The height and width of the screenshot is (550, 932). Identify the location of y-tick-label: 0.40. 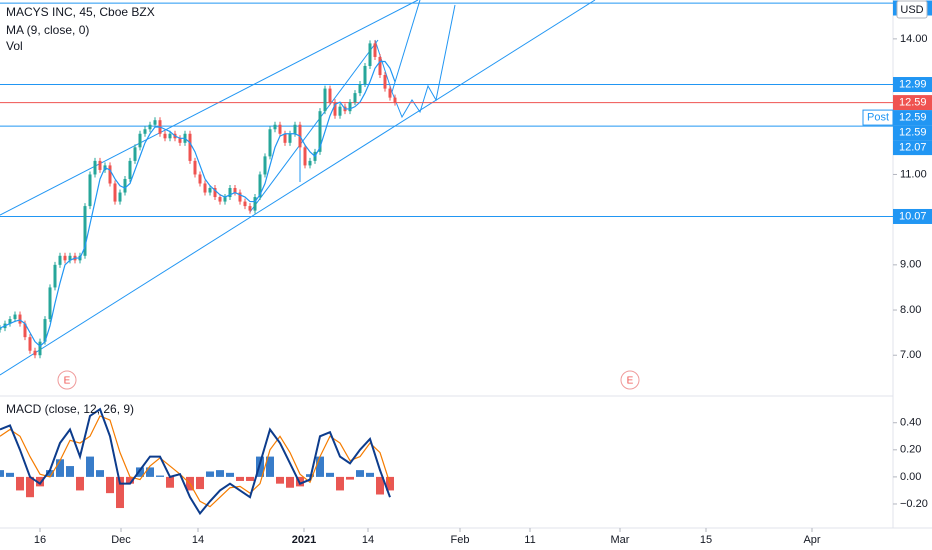
(910, 423).